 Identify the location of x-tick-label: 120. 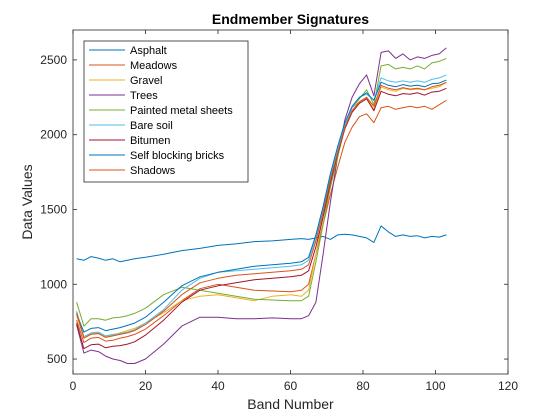
(508, 386).